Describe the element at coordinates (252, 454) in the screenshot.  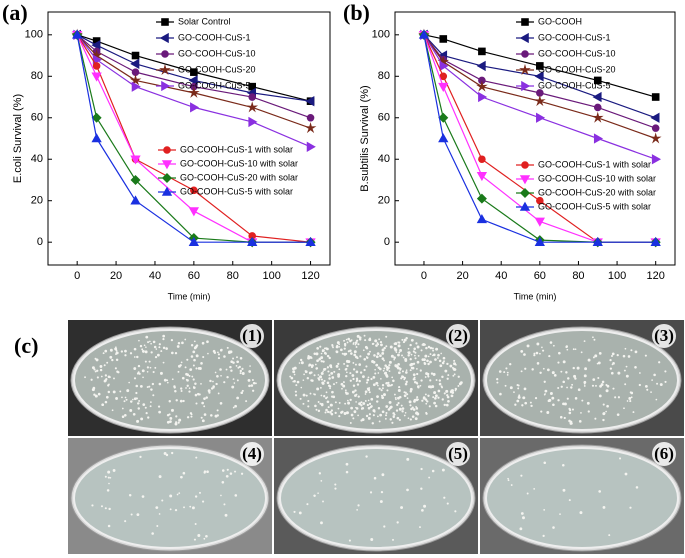
I see `plate-label-bg` at that location.